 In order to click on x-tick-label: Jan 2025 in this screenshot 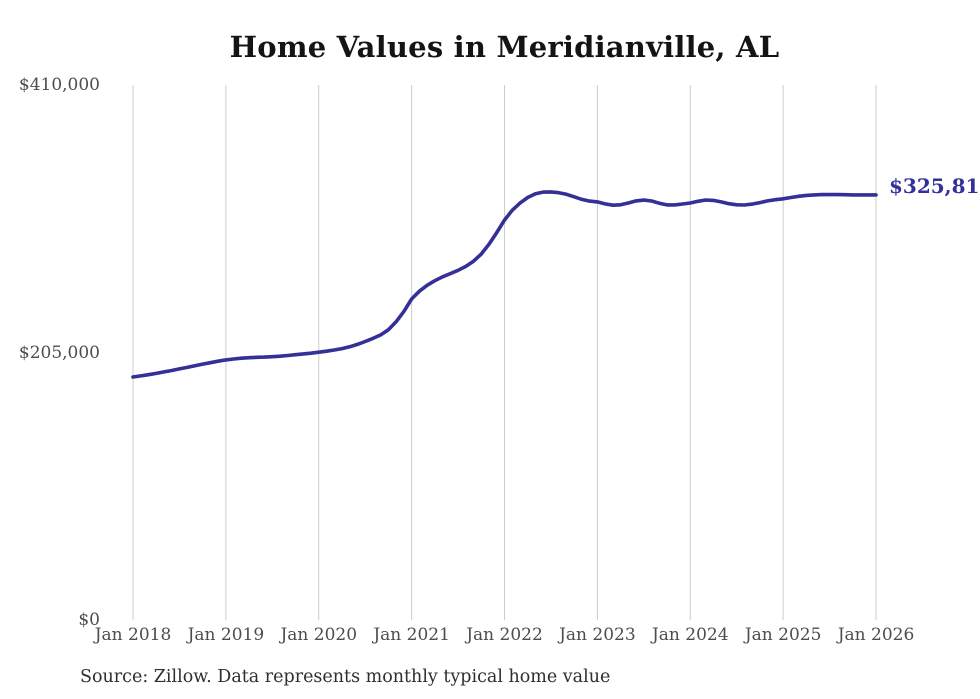, I will do `click(783, 635)`.